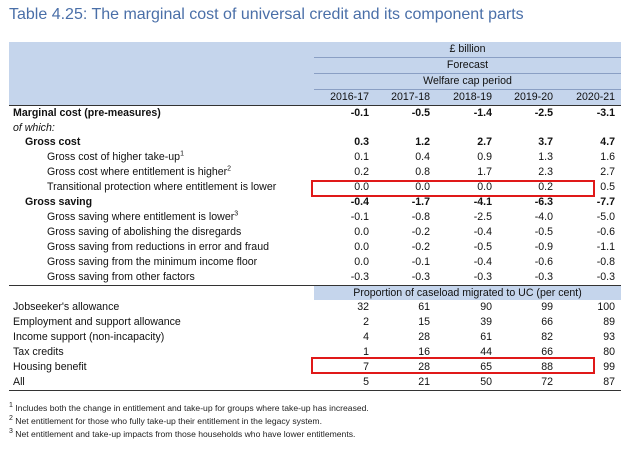 The height and width of the screenshot is (461, 630). What do you see at coordinates (486, 322) in the screenshot?
I see `cell-value: 39` at bounding box center [486, 322].